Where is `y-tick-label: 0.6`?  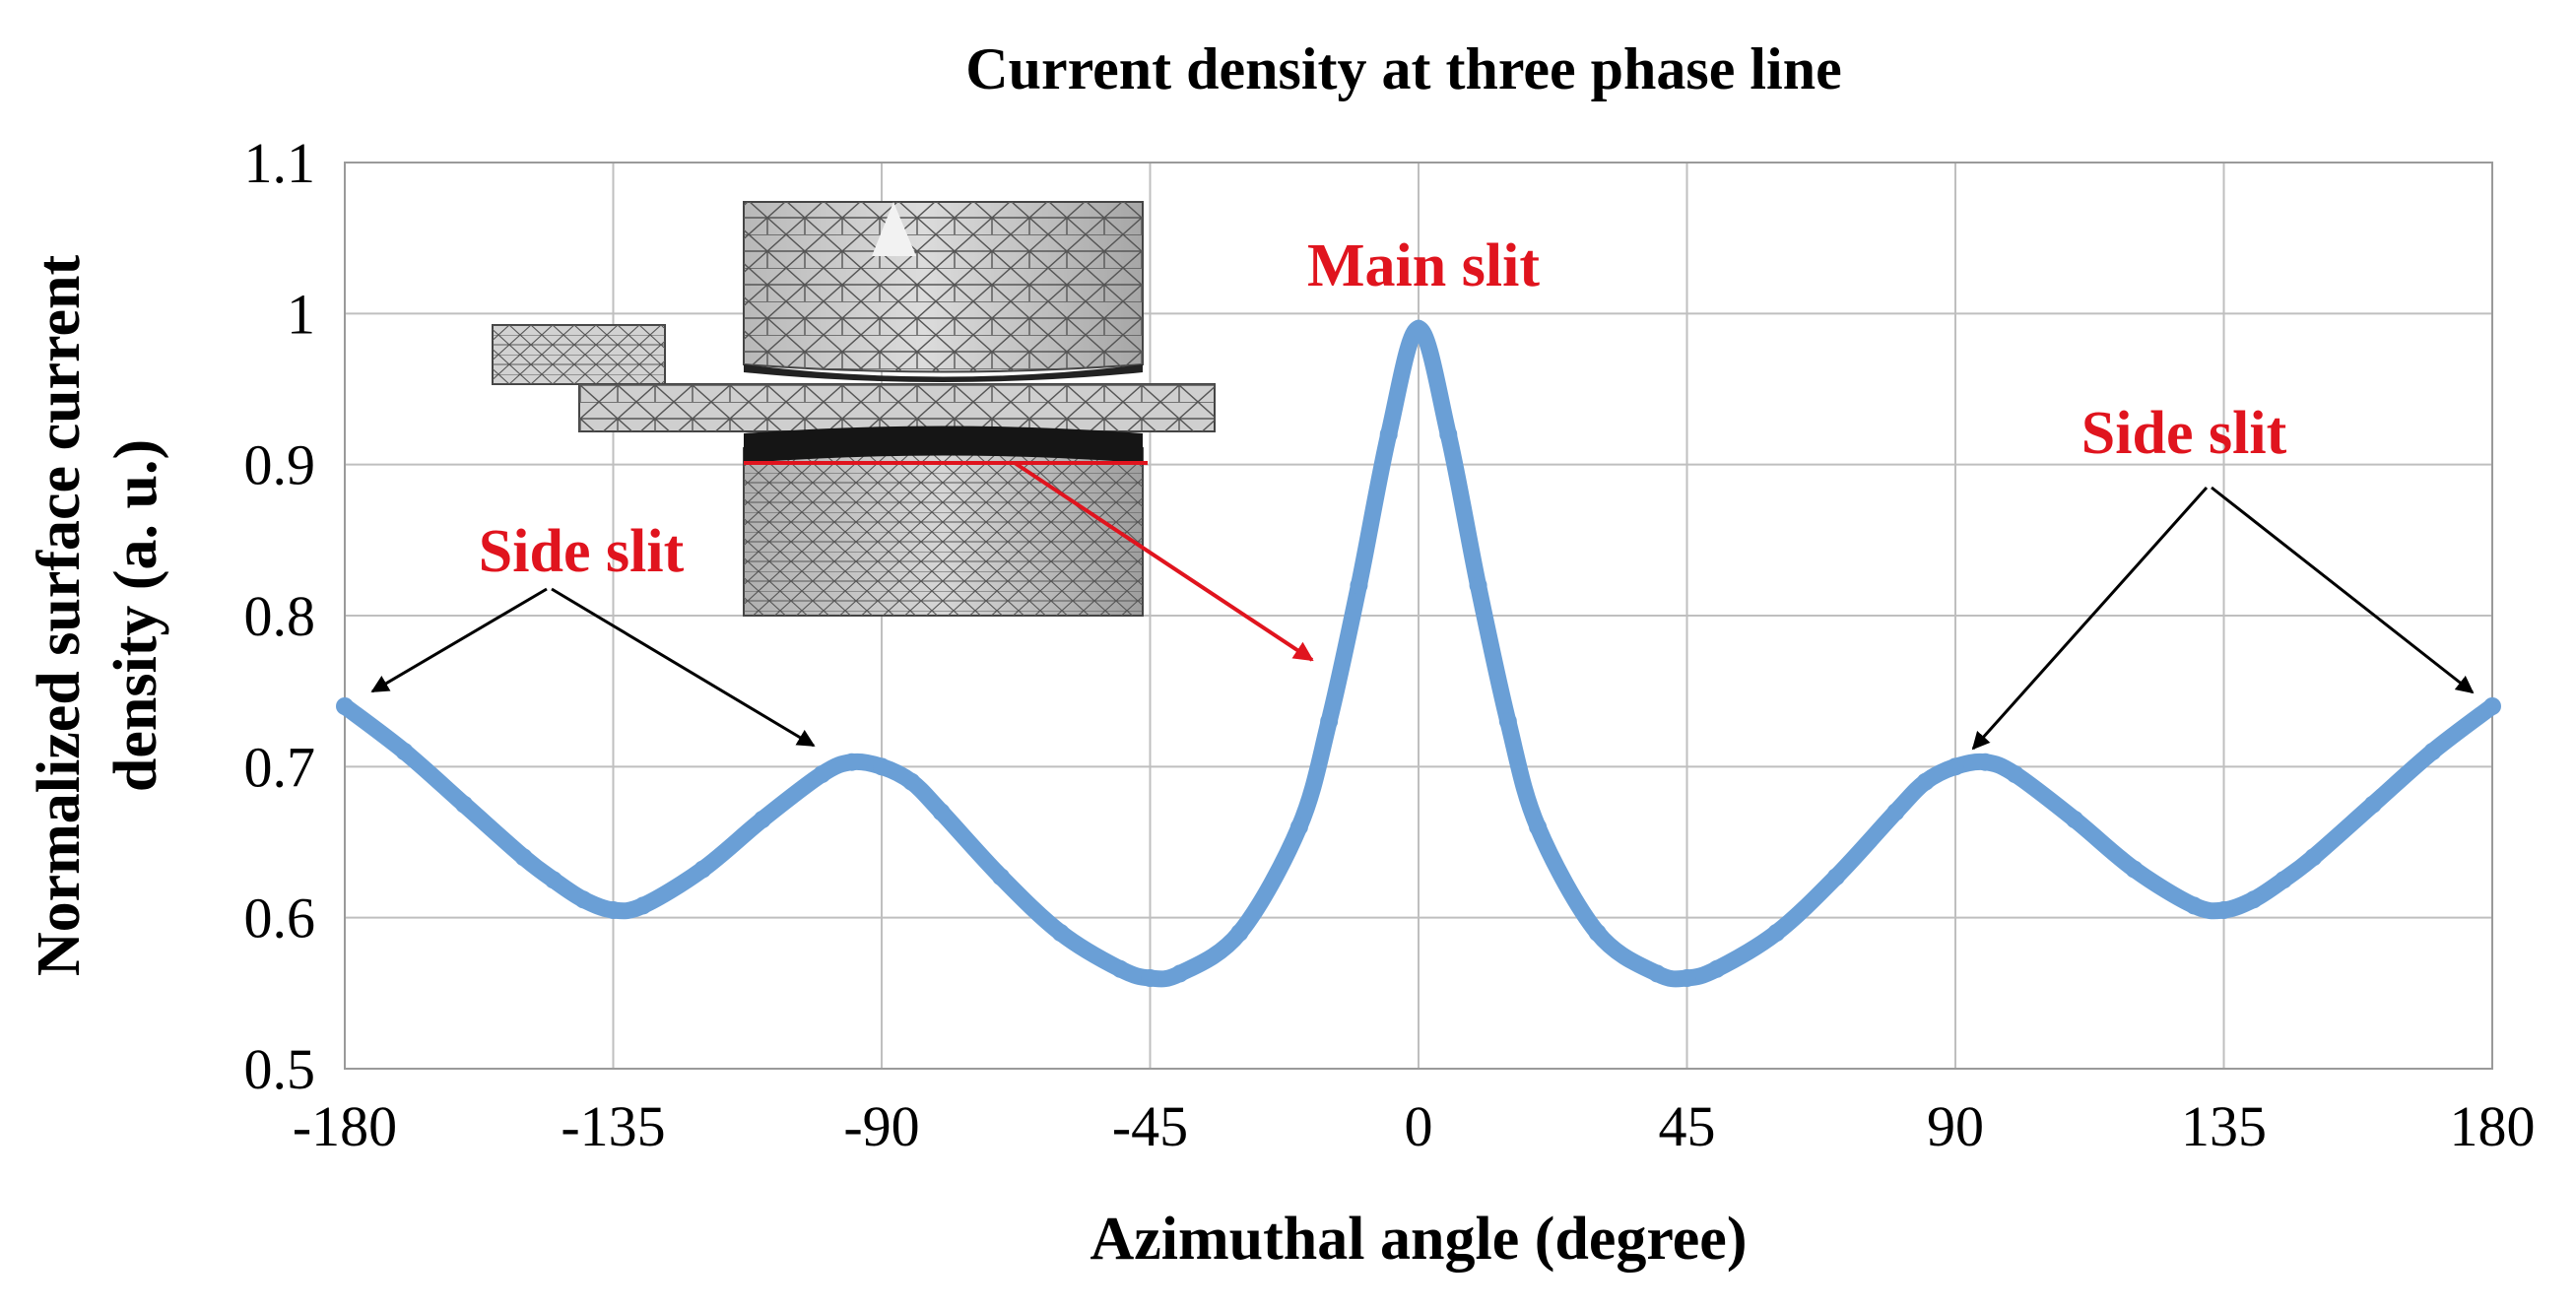 y-tick-label: 0.6 is located at coordinates (280, 918).